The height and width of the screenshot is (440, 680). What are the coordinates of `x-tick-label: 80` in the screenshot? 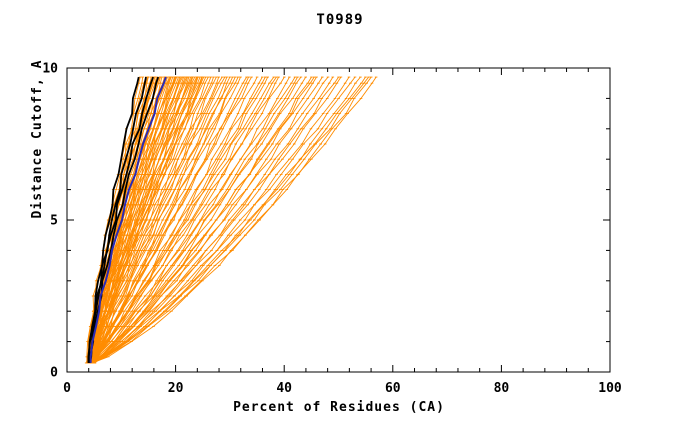 It's located at (502, 388).